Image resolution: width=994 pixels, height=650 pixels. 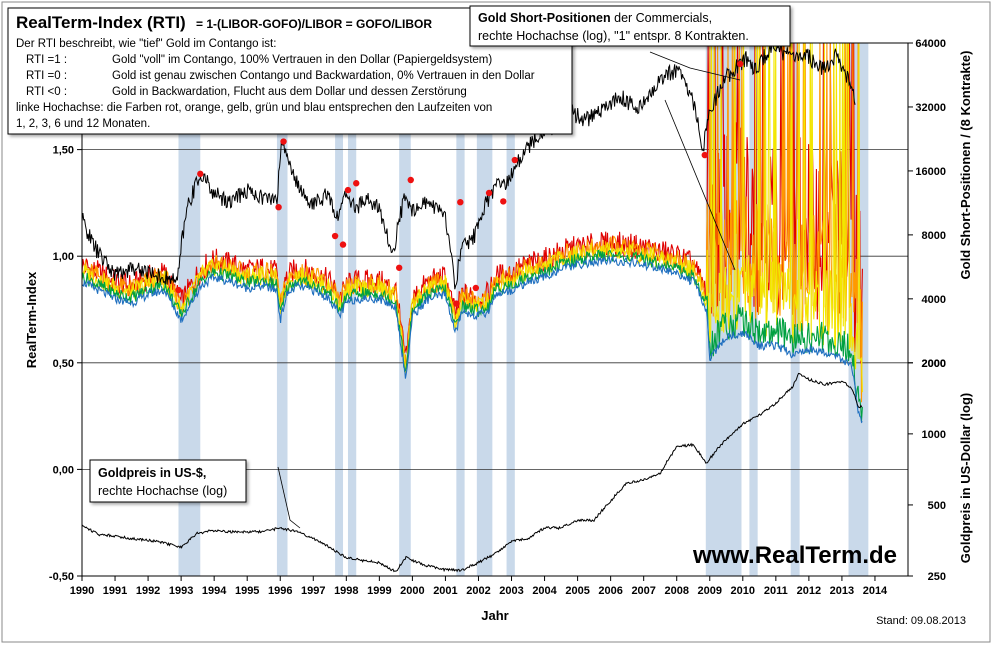 What do you see at coordinates (61, 577) in the screenshot?
I see `y-left-tick-label: -0,50` at bounding box center [61, 577].